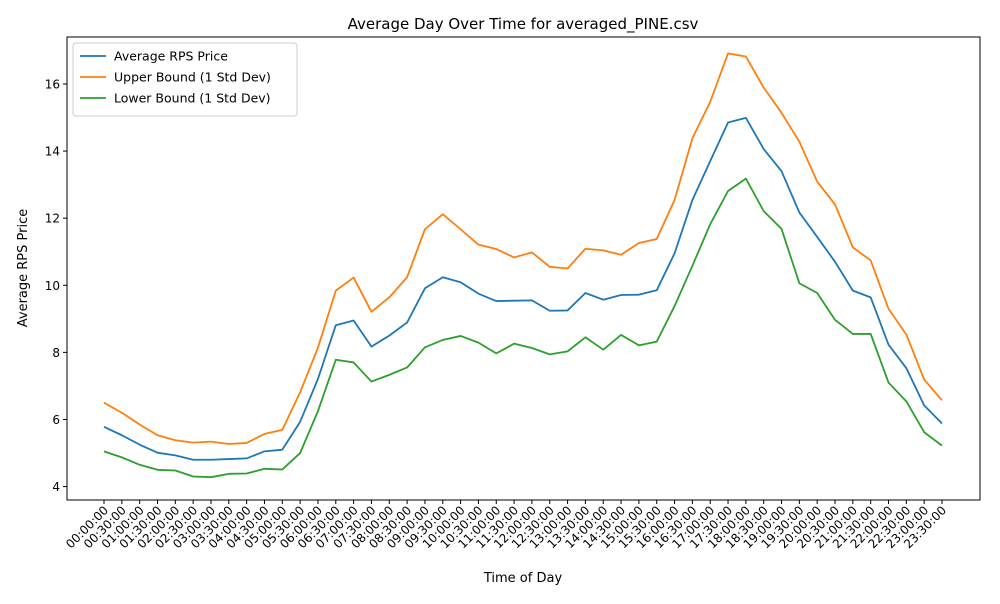 The image size is (1000, 604). Describe the element at coordinates (56, 487) in the screenshot. I see `y-tick-label: 4` at that location.